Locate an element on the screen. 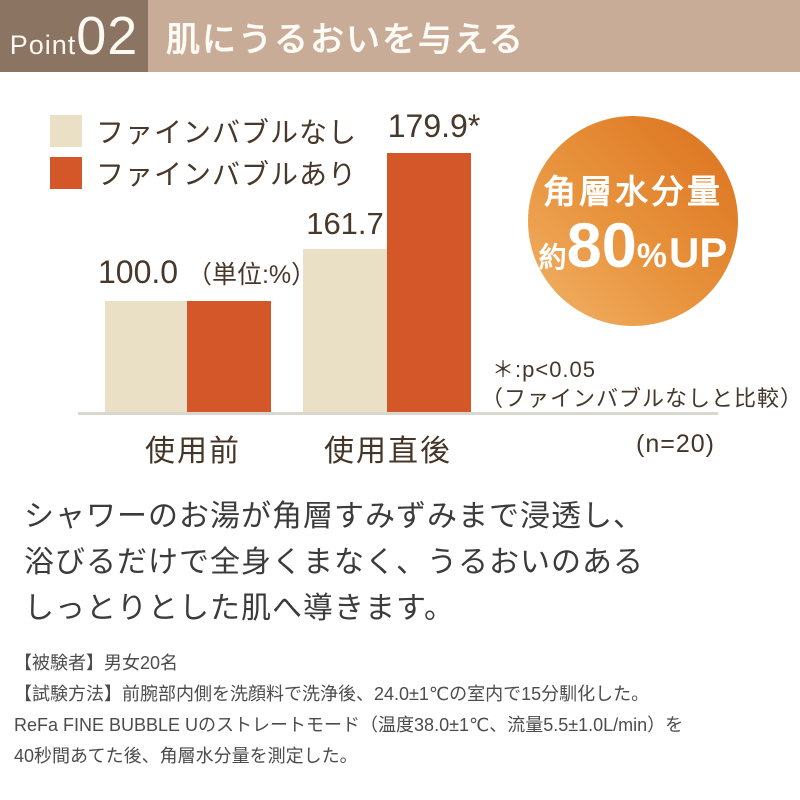  moisture-up-badge: 角層水分量 約 80 % UP is located at coordinates (633, 221).